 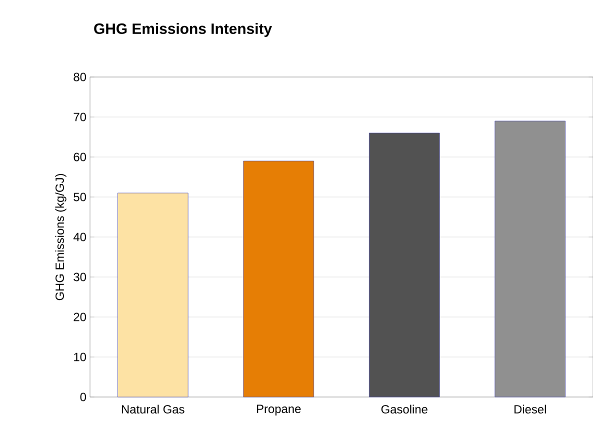 I want to click on y-tick-label: 60, so click(x=80, y=157).